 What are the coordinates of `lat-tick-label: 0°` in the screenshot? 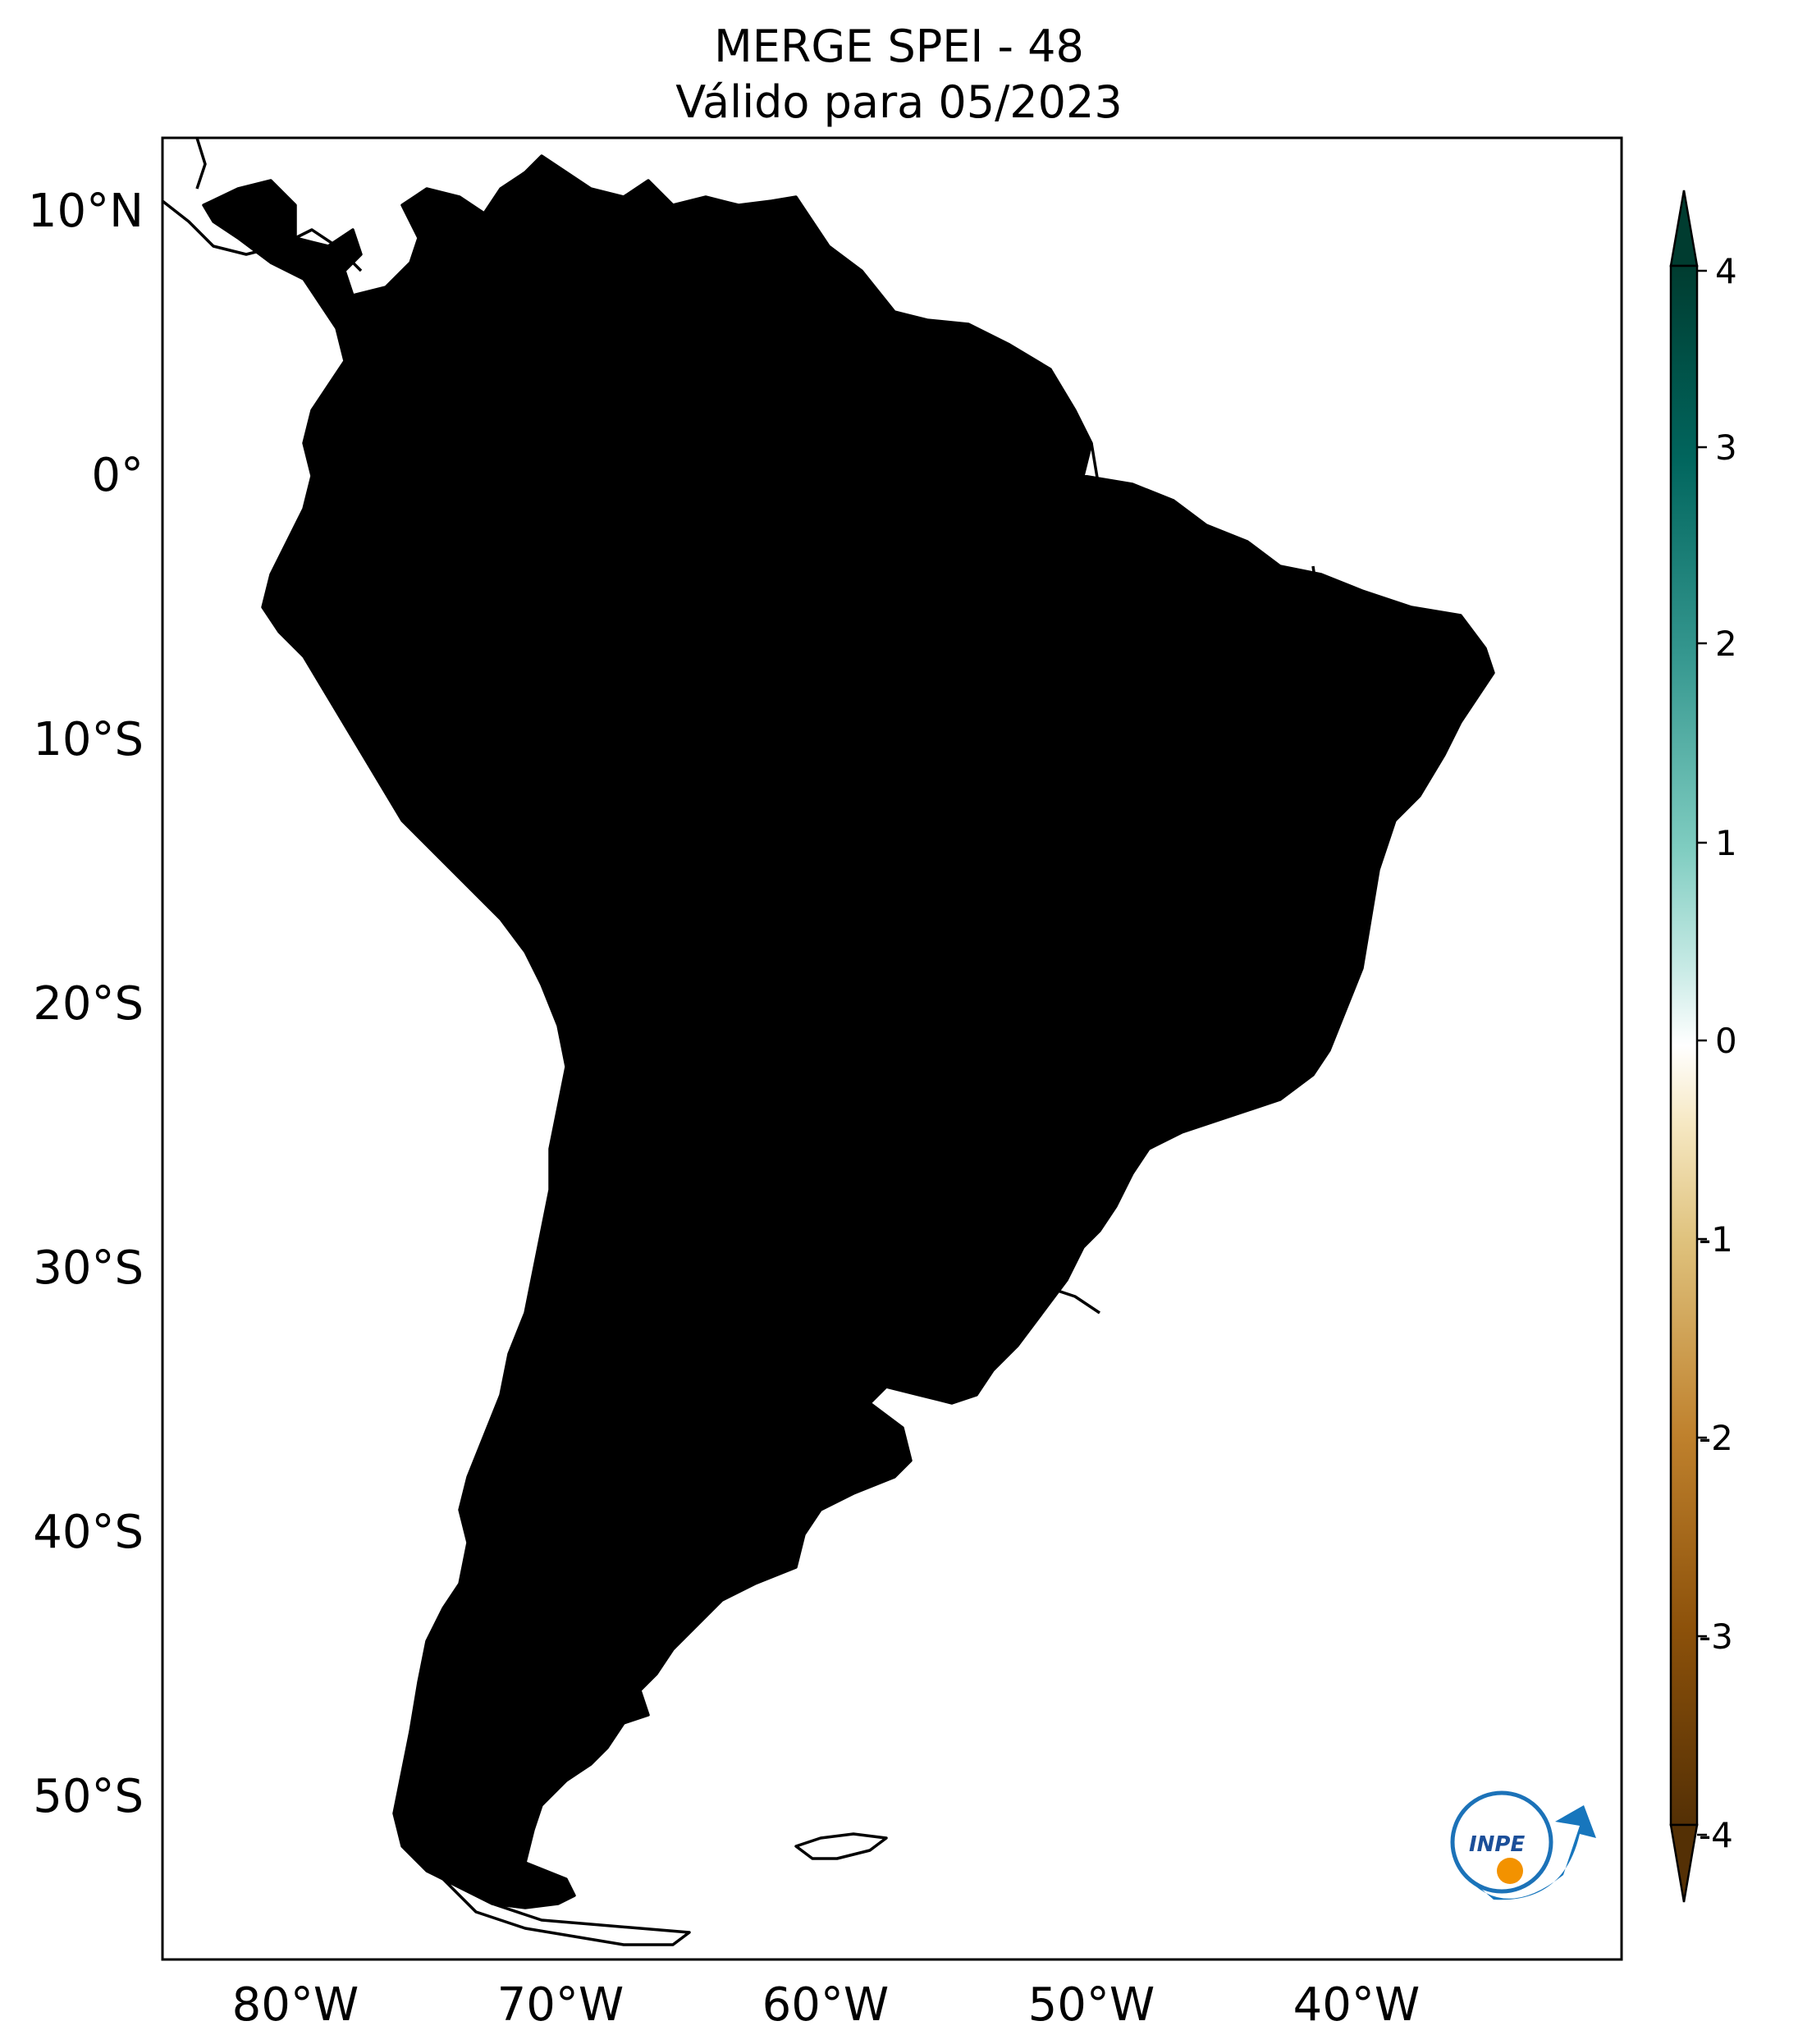 It's located at (117, 475).